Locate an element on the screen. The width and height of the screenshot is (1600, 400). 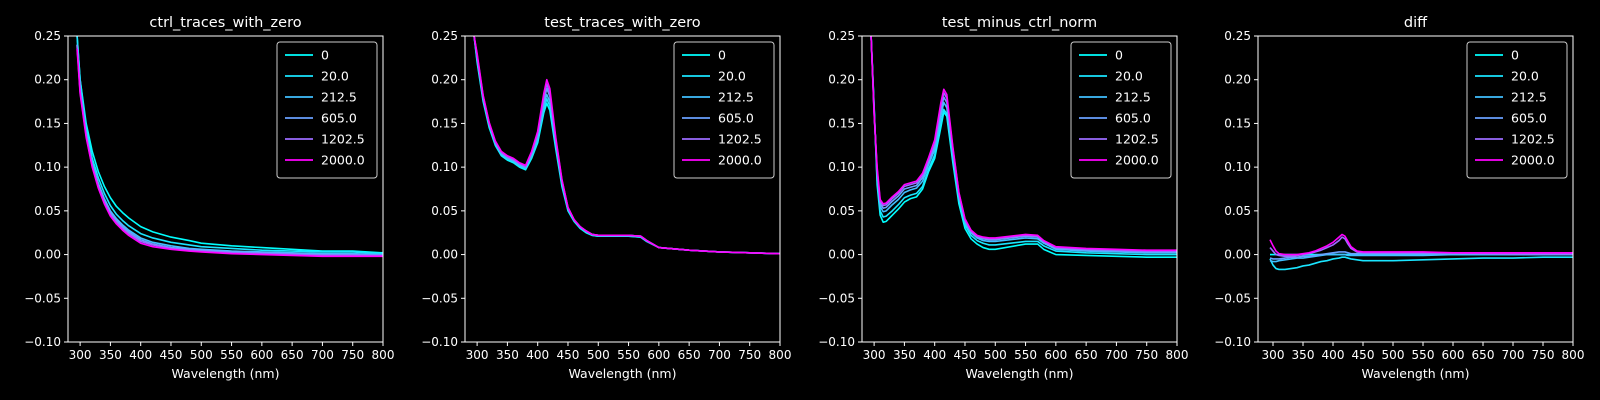
series-line-212.5 is located at coordinates (1421, 258).